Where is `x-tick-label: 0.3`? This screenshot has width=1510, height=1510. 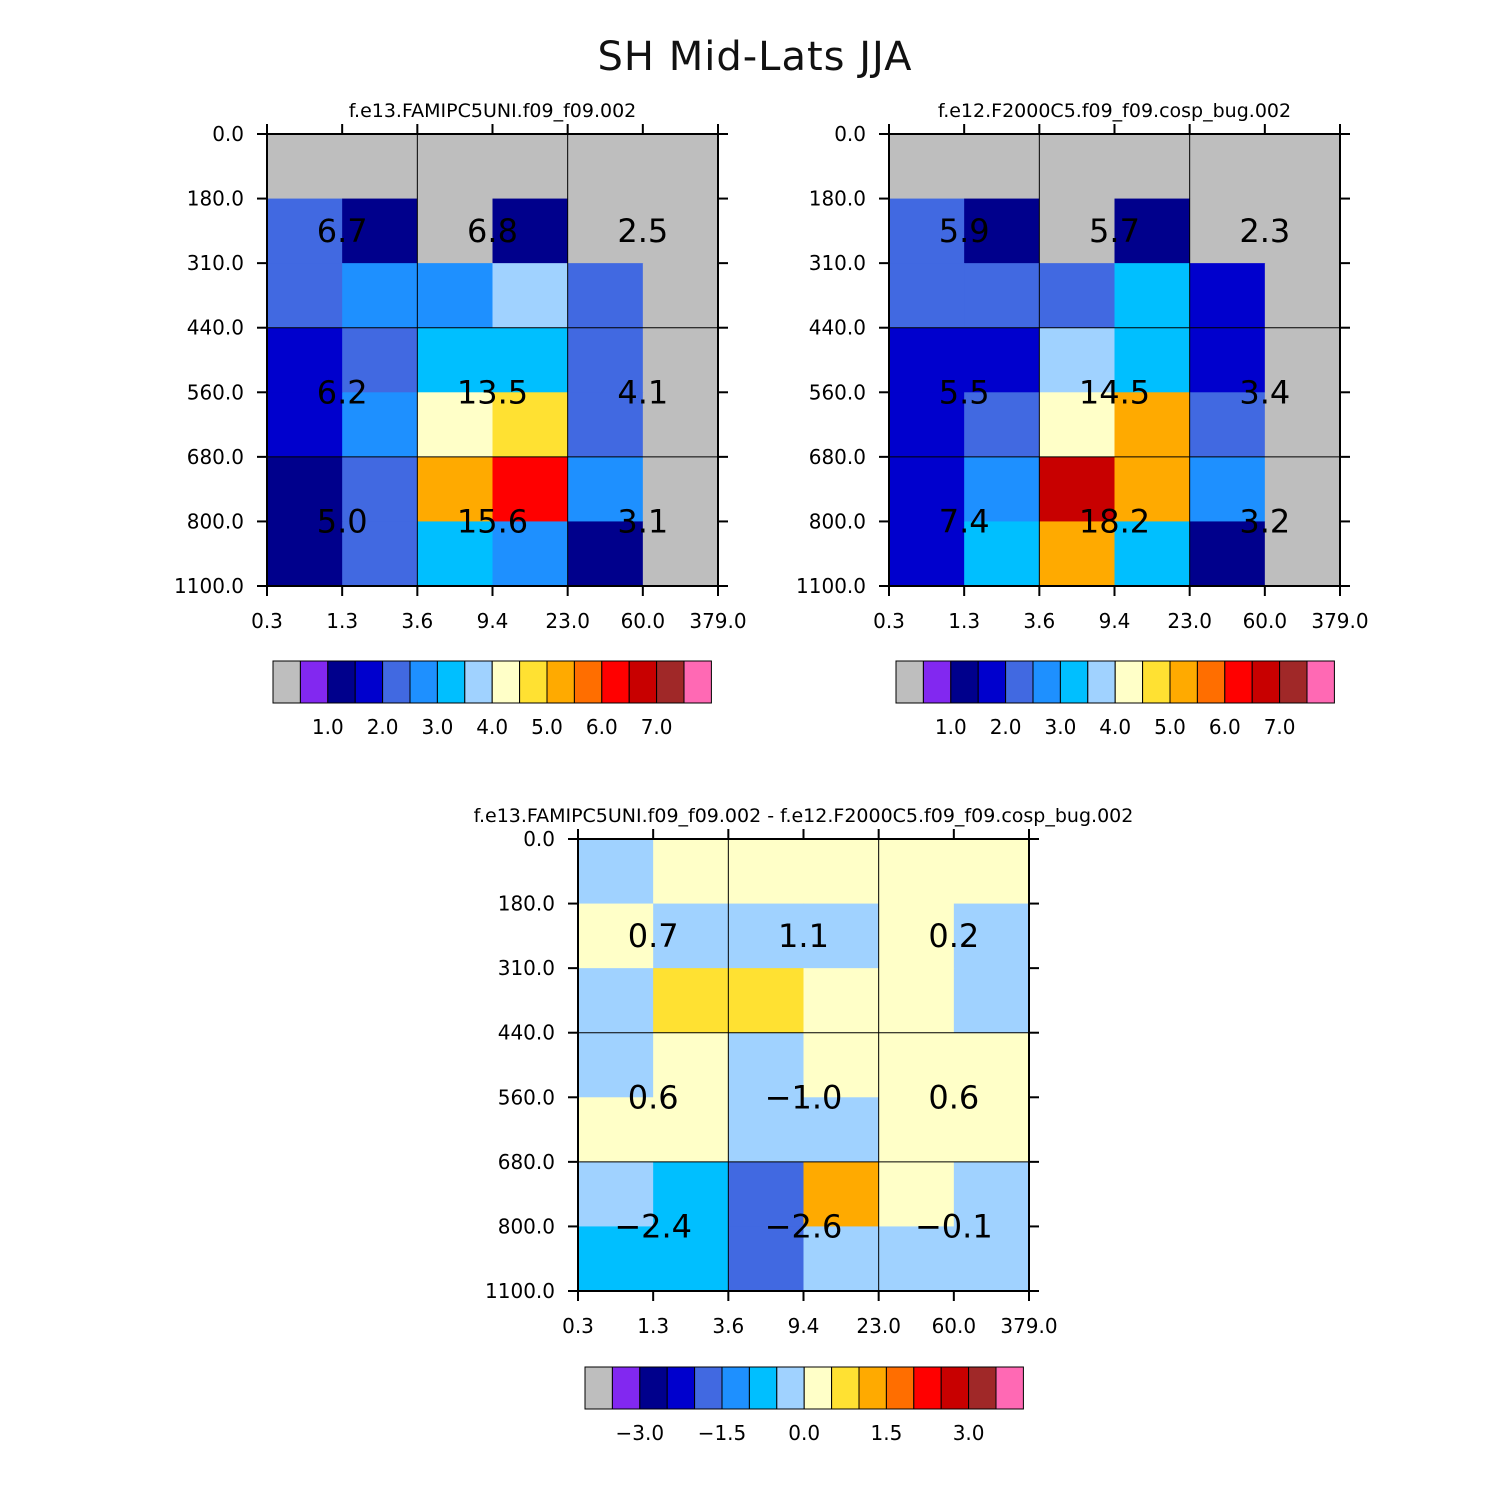 x-tick-label: 0.3 is located at coordinates (578, 1326).